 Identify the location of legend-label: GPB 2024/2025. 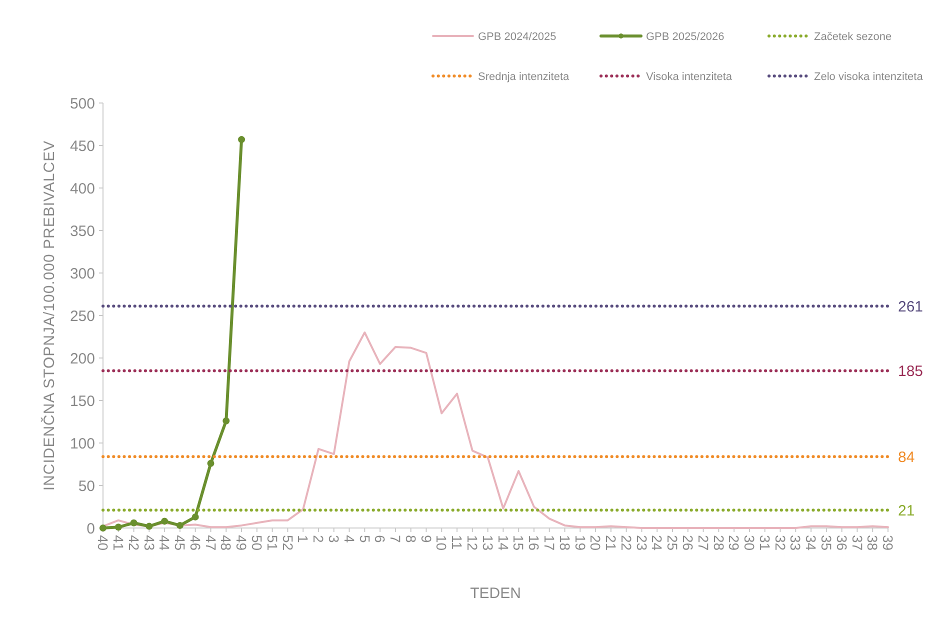
(517, 36).